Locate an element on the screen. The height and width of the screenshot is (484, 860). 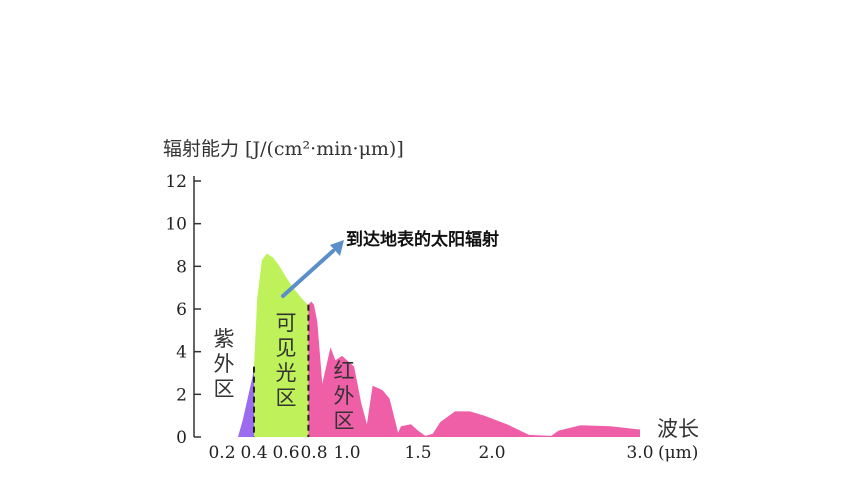
area-ir is located at coordinates (474, 369).